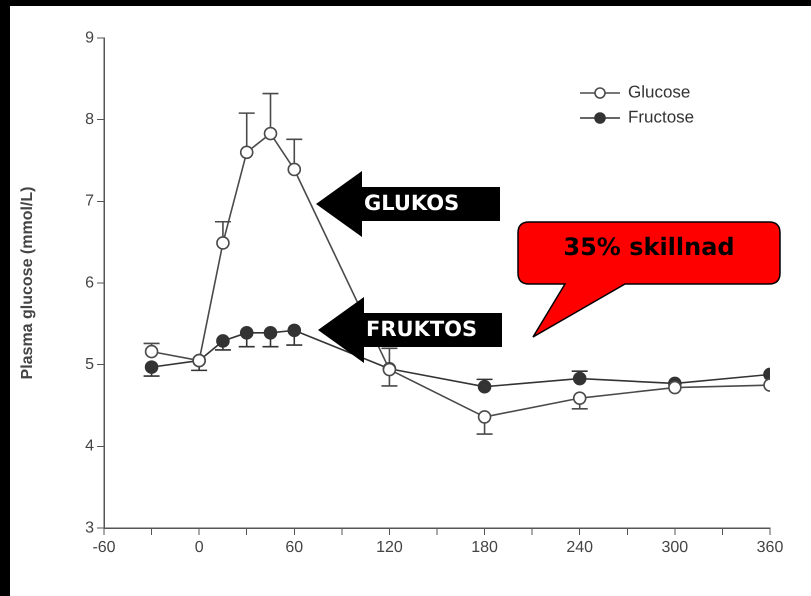 Image resolution: width=811 pixels, height=596 pixels. Describe the element at coordinates (89, 527) in the screenshot. I see `y-tick-label: 3` at that location.